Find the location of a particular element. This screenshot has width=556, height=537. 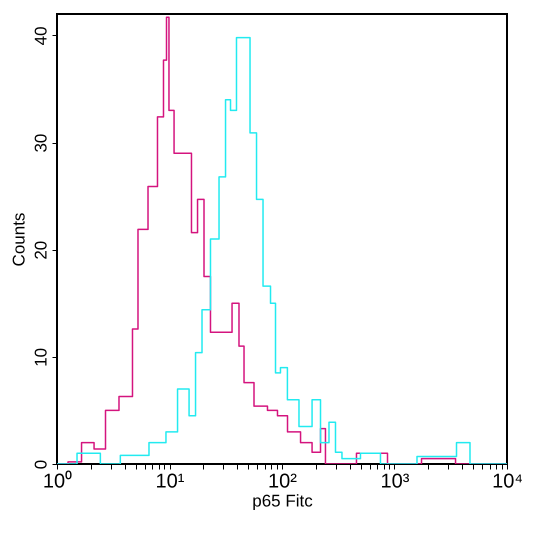

x-tick-label: 10⁴ is located at coordinates (507, 481).